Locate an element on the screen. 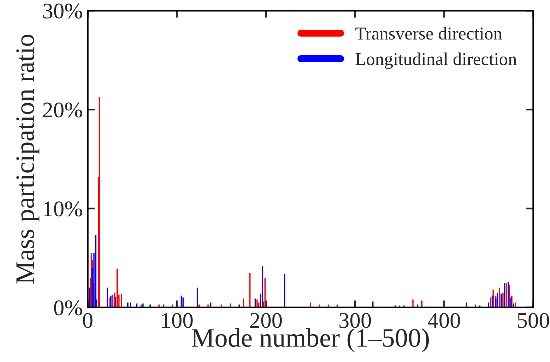  legend-label: Longitudinal direction is located at coordinates (436, 61).